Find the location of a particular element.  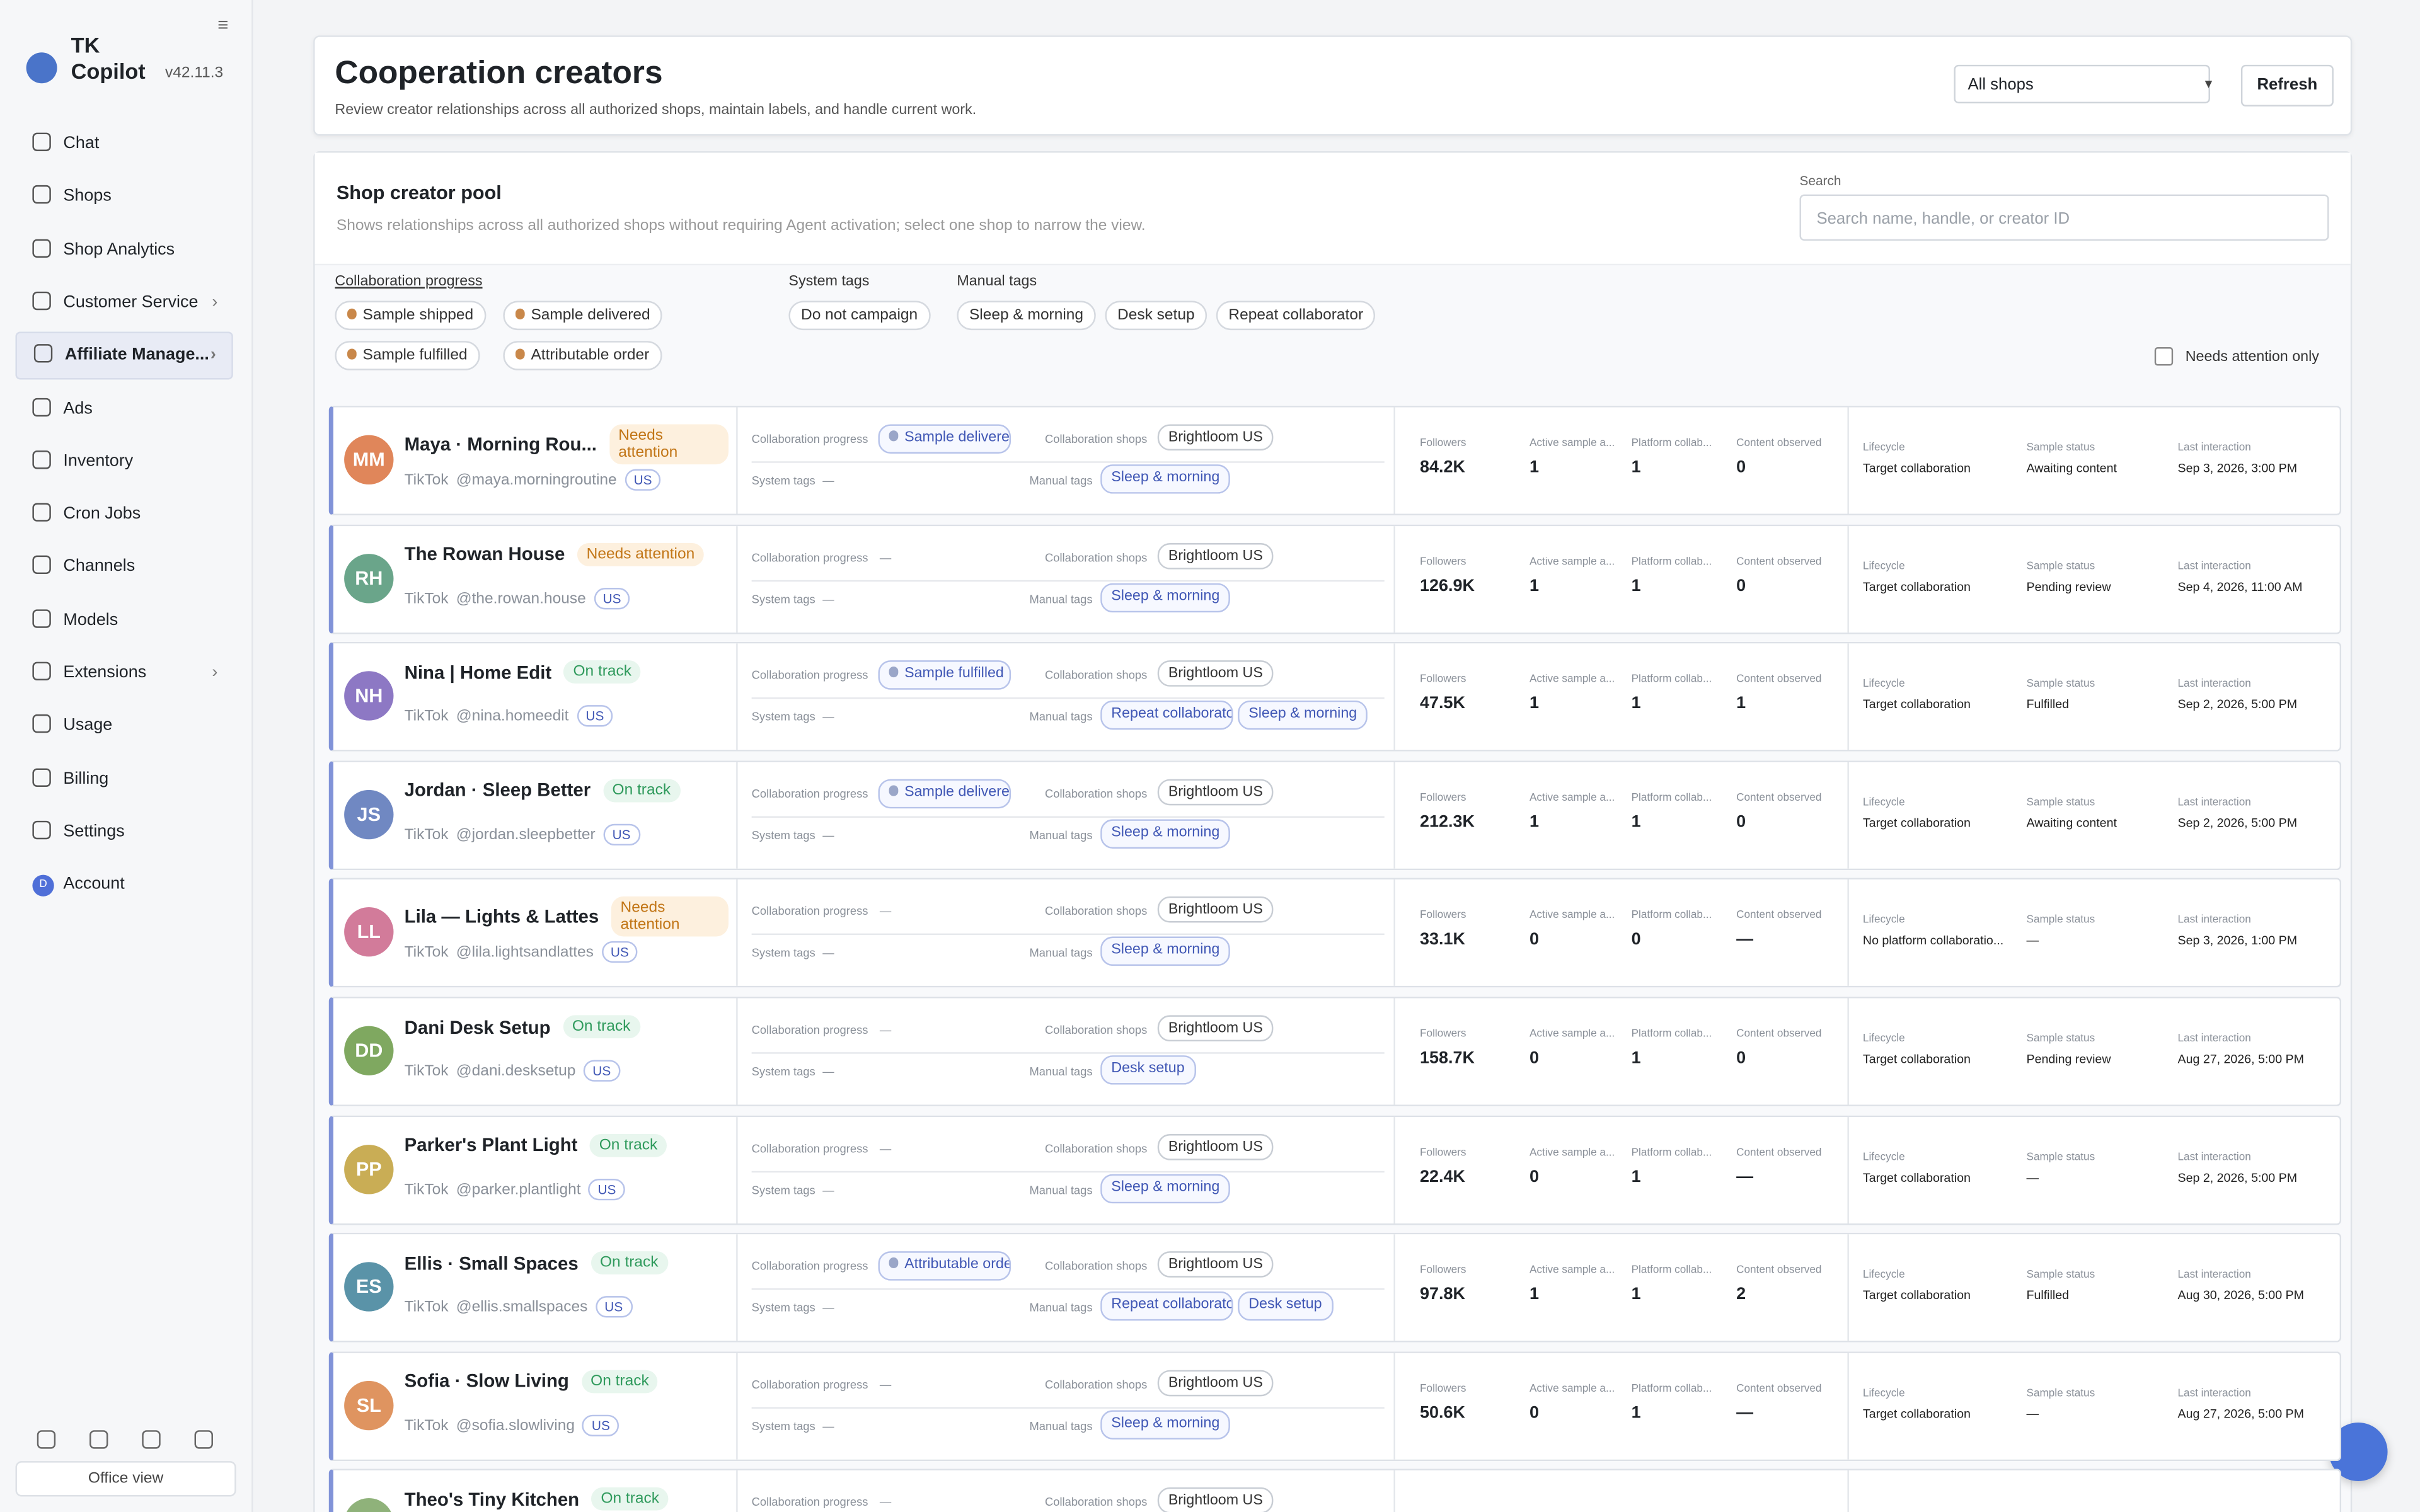

nav-item: Cron Jobs is located at coordinates (124, 514).